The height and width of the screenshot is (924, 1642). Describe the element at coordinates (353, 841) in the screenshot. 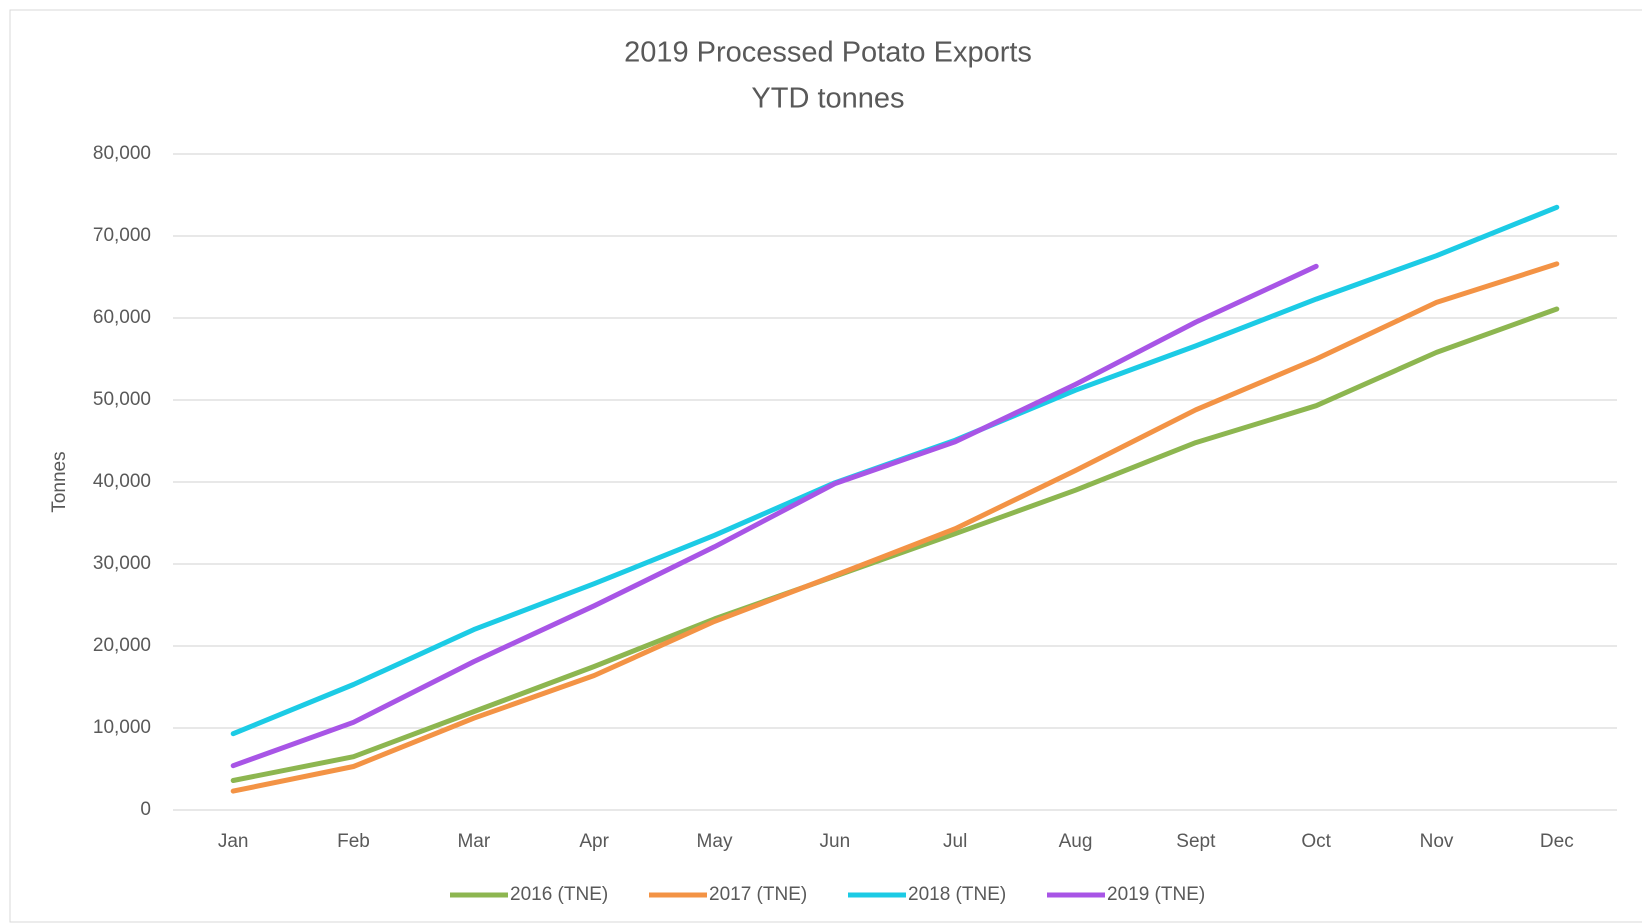

I see `x-tick-label: Feb` at that location.